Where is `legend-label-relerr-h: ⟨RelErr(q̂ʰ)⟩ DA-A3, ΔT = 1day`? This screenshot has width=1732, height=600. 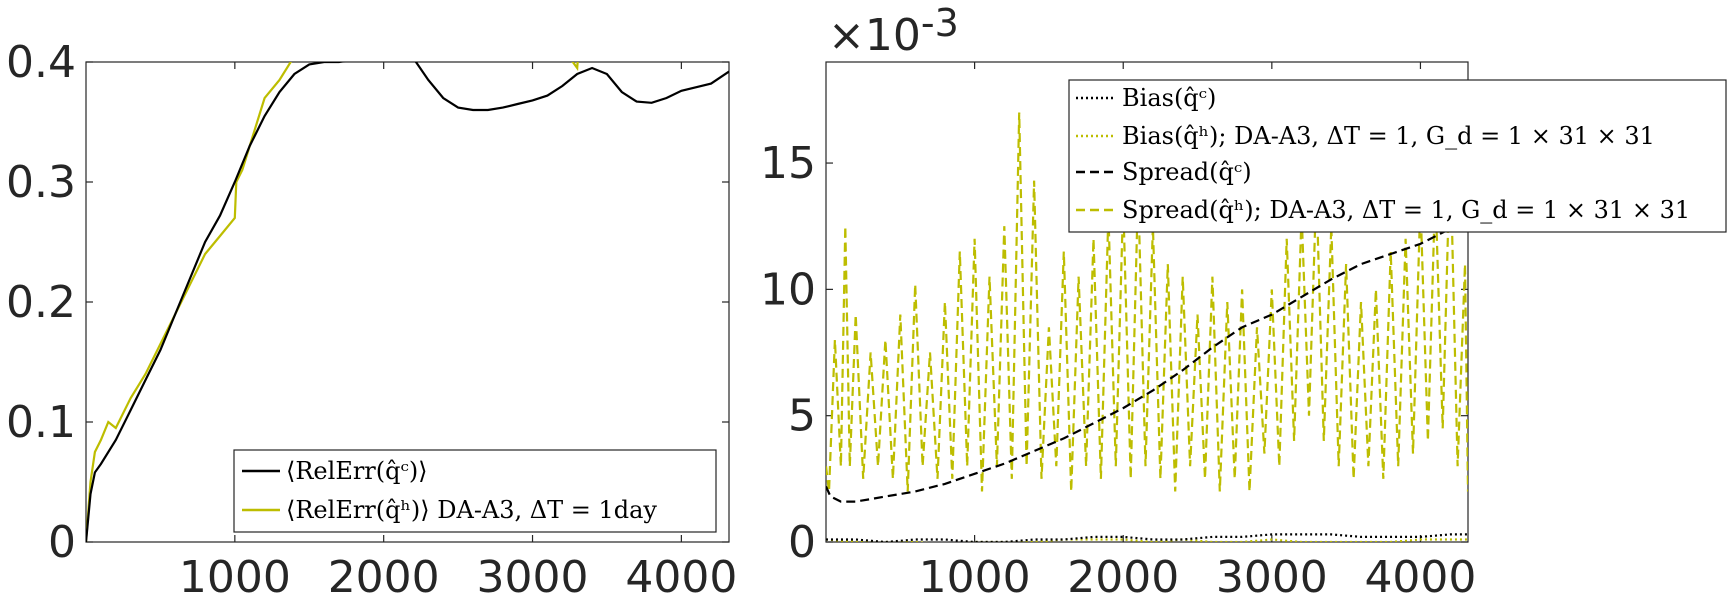 legend-label-relerr-h: ⟨RelErr(q̂ʰ)⟩ DA-A3, ΔT = 1day is located at coordinates (471, 510).